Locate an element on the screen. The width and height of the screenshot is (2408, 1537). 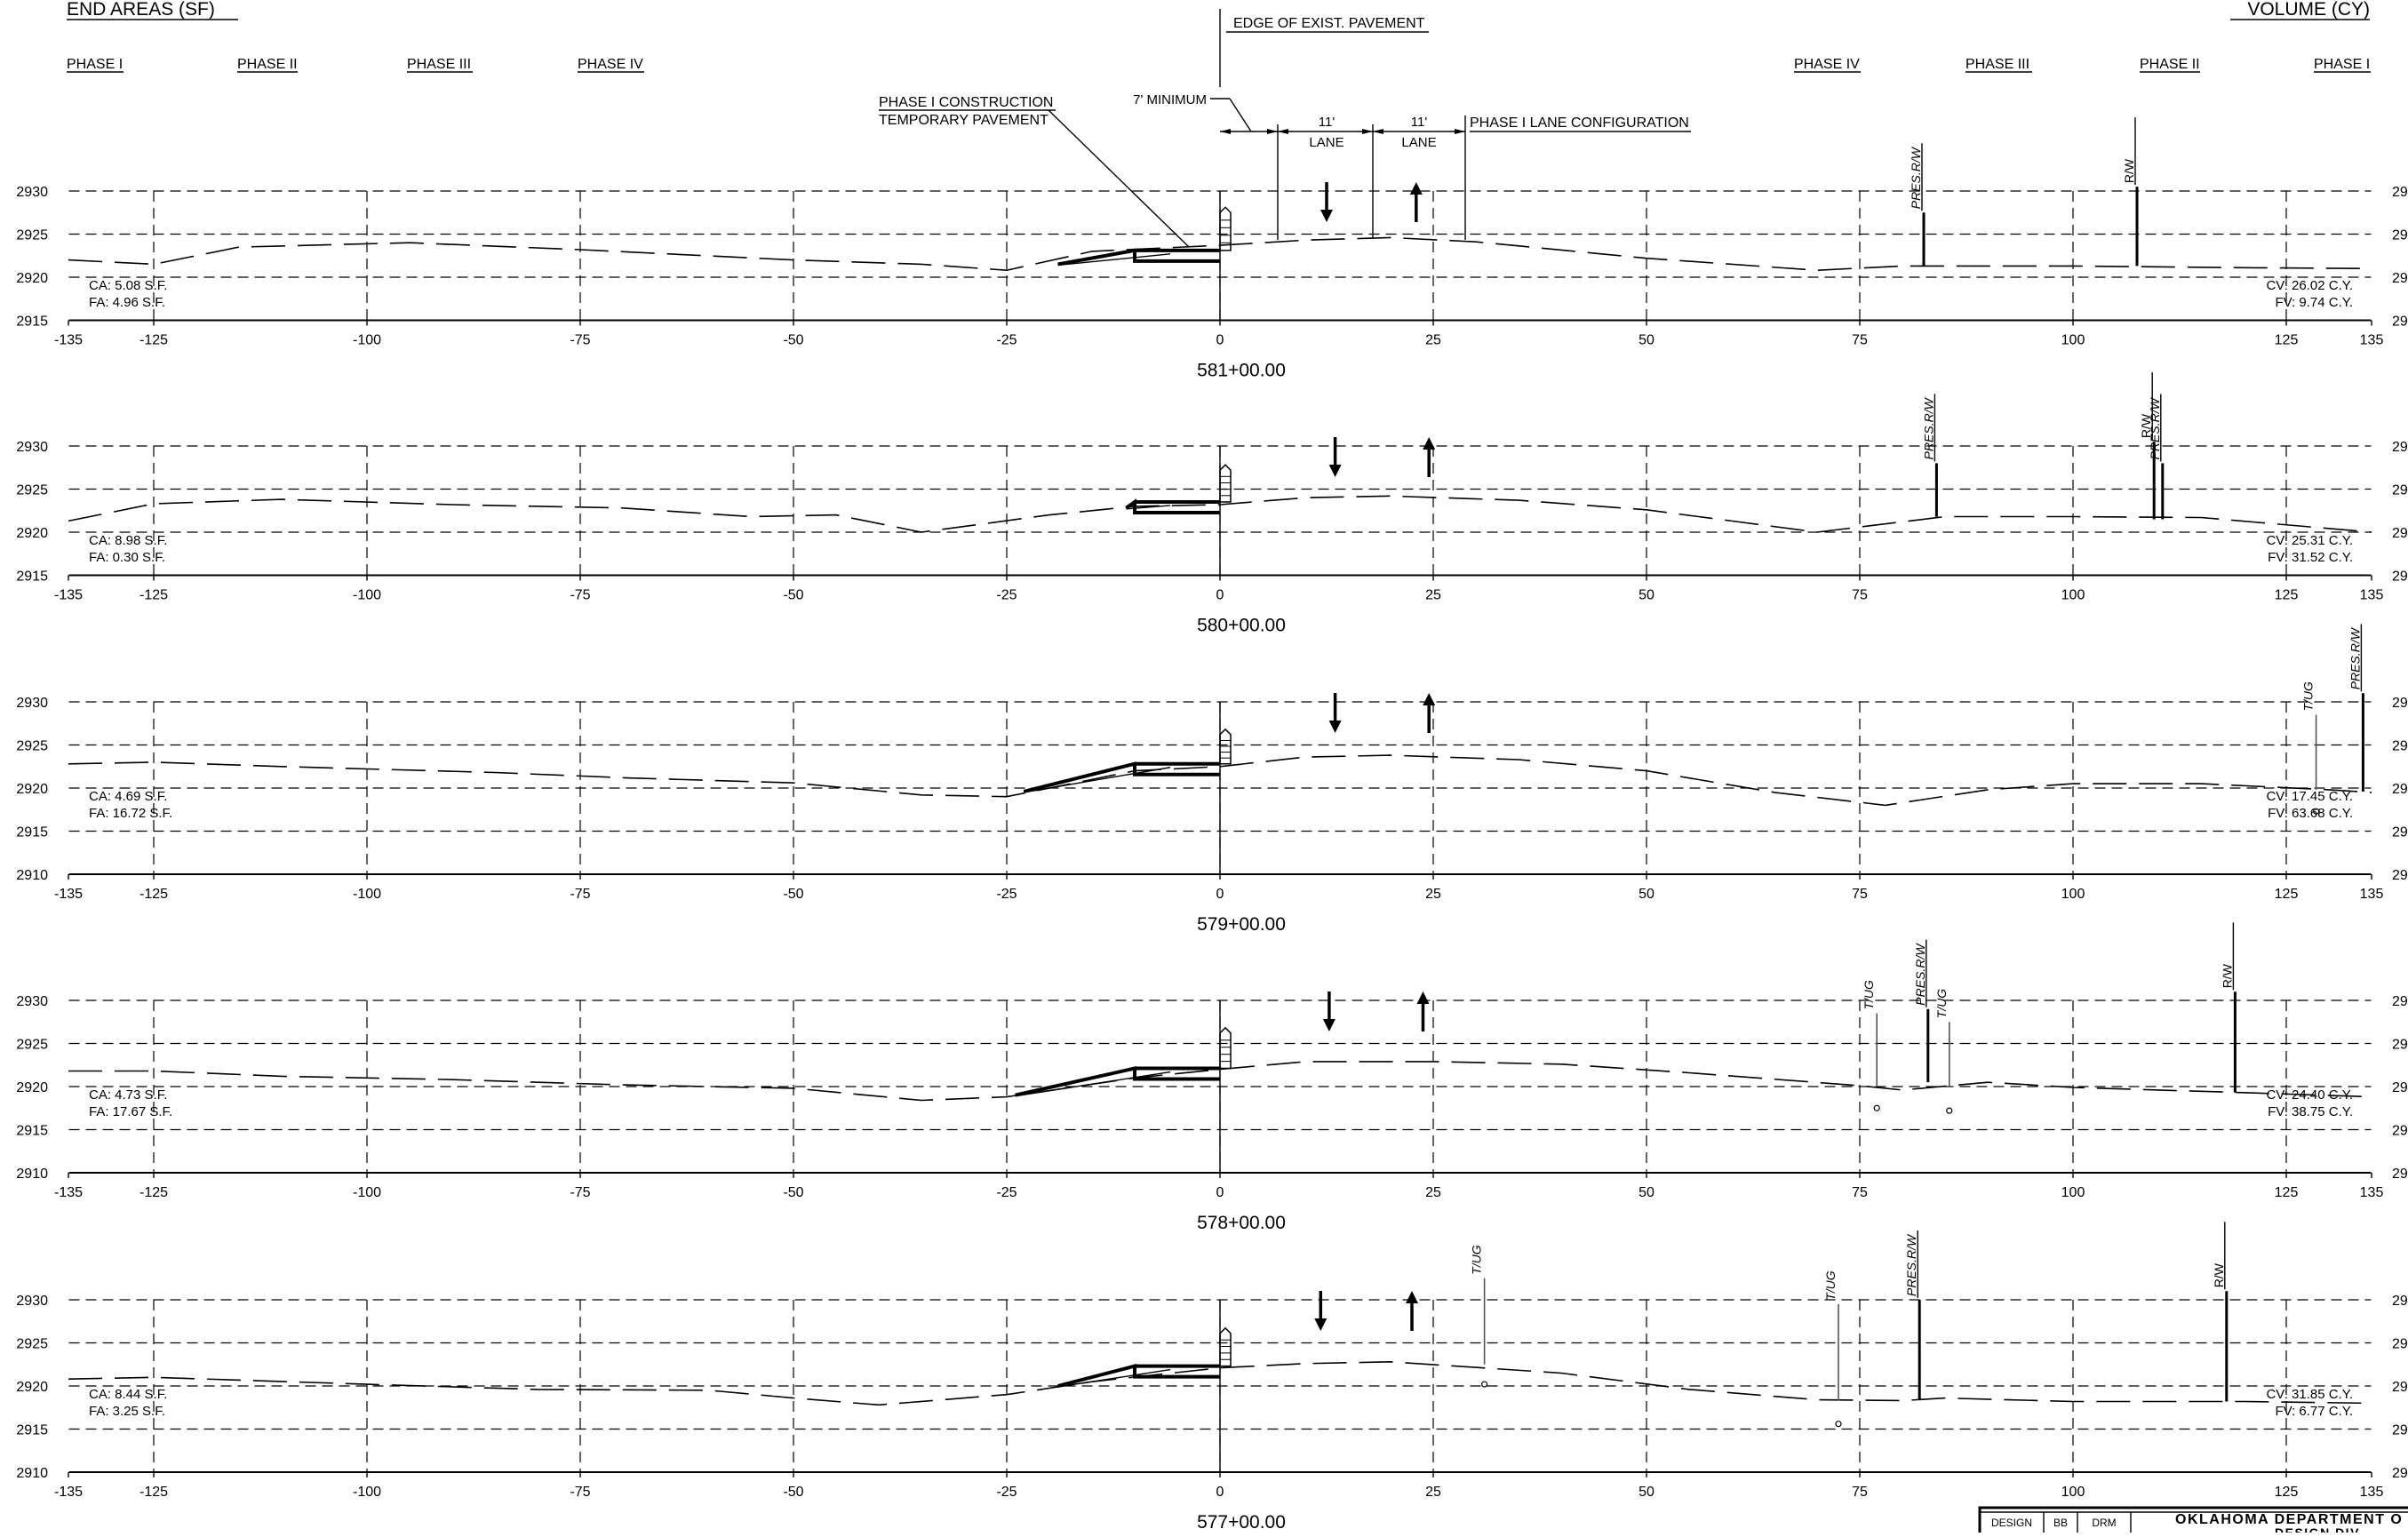
lane-config-label: PHASE I LANE CONFIGURATION is located at coordinates (1579, 123).